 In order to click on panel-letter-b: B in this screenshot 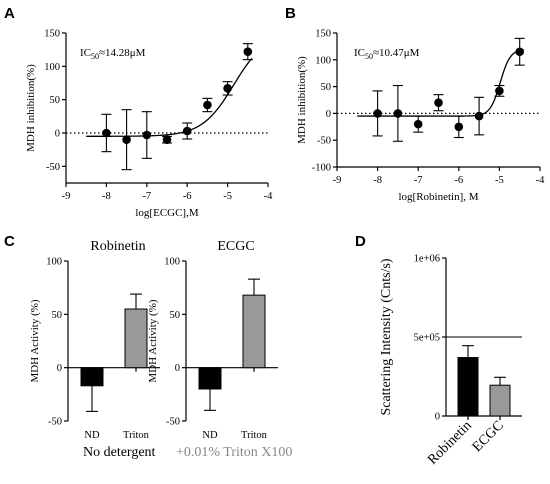, I will do `click(290, 13)`.